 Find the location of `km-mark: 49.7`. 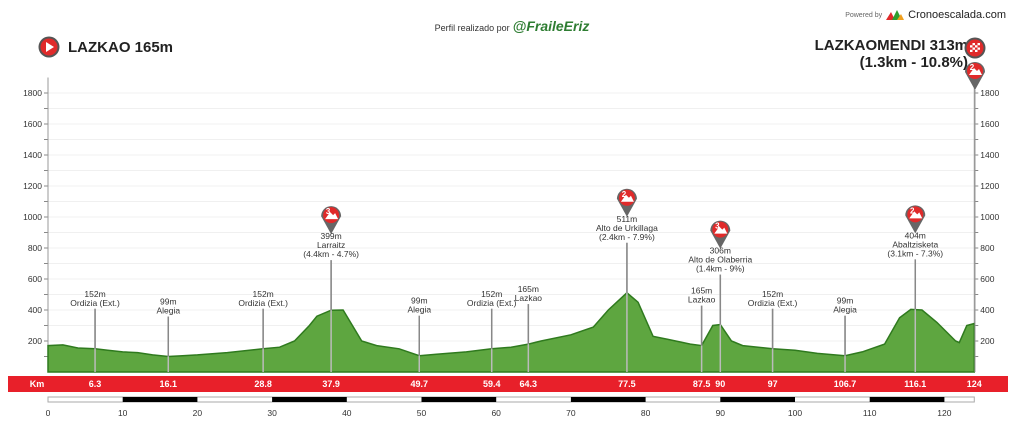

km-mark: 49.7 is located at coordinates (419, 384).